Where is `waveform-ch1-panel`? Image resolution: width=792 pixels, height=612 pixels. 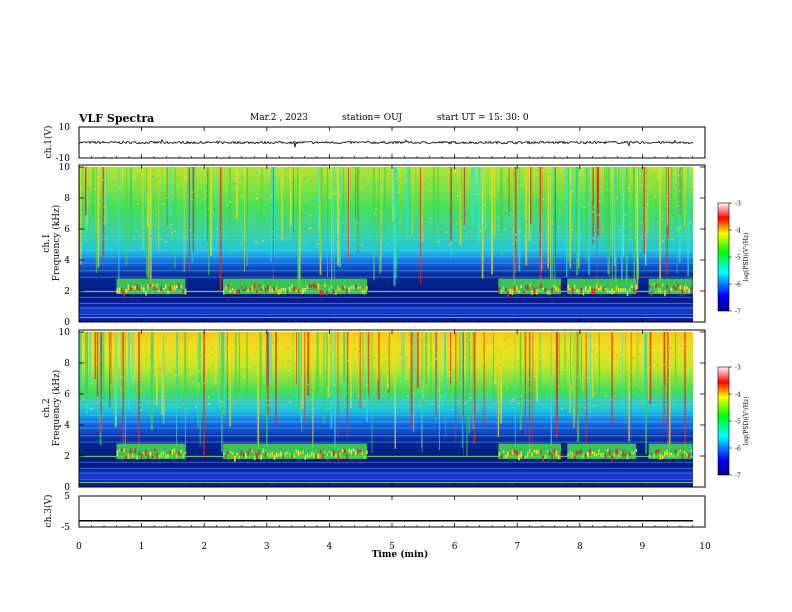
waveform-ch1-panel is located at coordinates (392, 142).